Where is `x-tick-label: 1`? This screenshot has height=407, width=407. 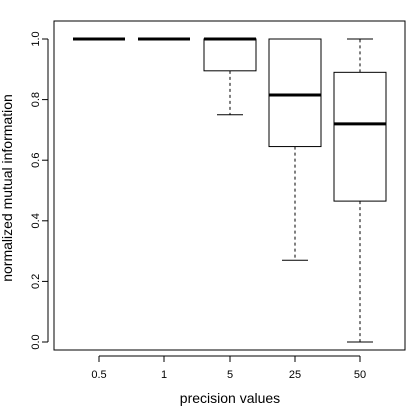
x-tick-label: 1 is located at coordinates (164, 375).